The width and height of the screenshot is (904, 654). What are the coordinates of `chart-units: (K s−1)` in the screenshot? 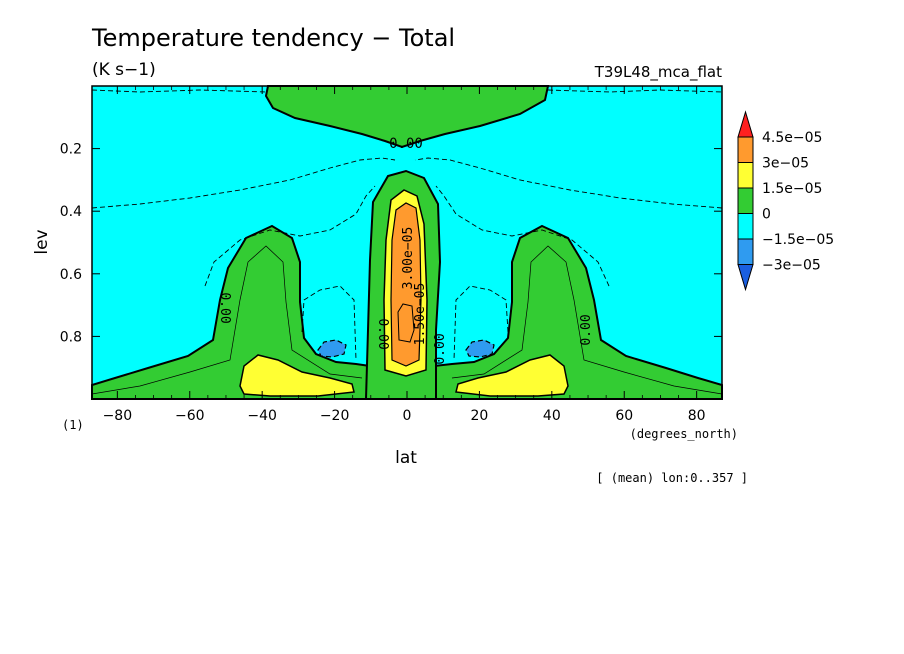 It's located at (124, 70).